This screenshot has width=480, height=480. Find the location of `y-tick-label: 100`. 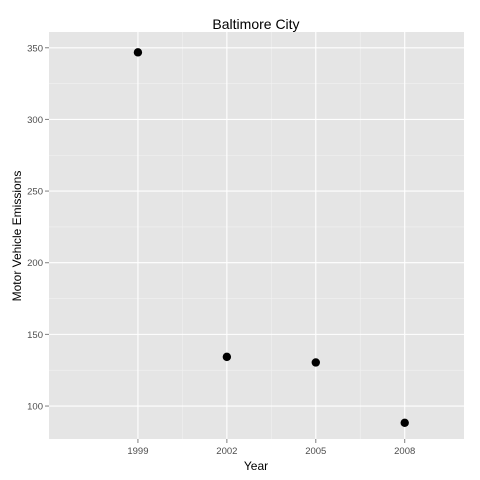

y-tick-label: 100 is located at coordinates (35, 407).